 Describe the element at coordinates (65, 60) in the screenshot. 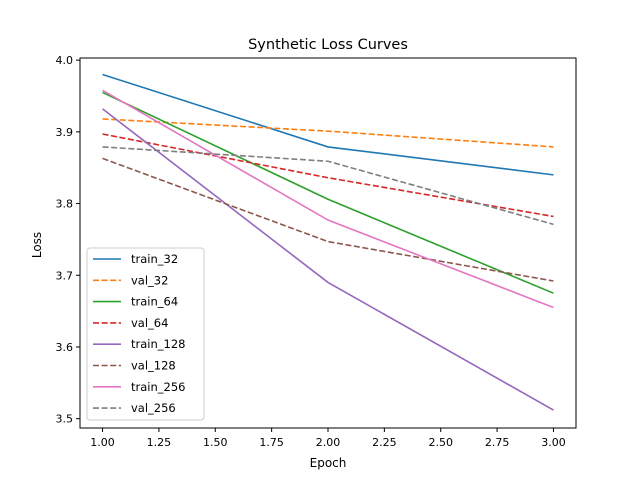

I see `y-tick-label: 4.0` at that location.